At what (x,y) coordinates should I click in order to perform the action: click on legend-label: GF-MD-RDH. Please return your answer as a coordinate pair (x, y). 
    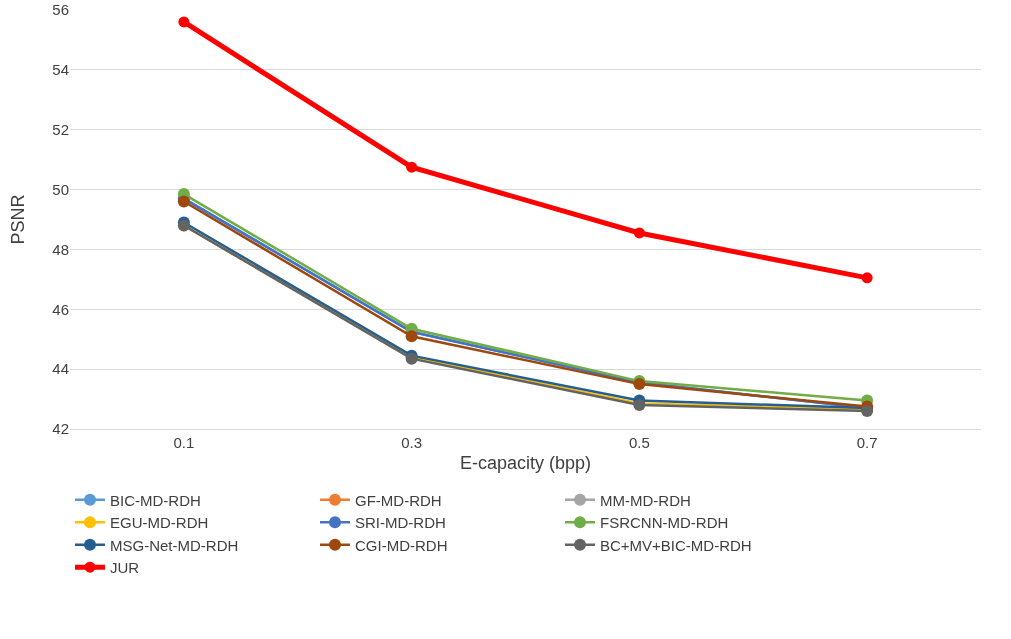
    Looking at the image, I should click on (398, 500).